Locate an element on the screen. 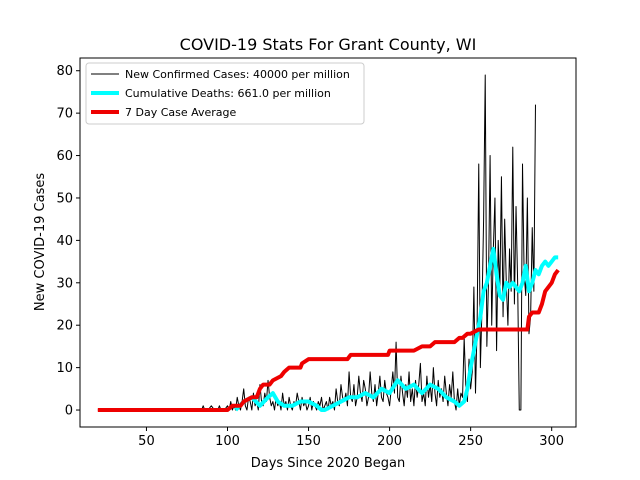 The image size is (640, 480). y-axis-label: New COVID-19 Cases is located at coordinates (40, 242).